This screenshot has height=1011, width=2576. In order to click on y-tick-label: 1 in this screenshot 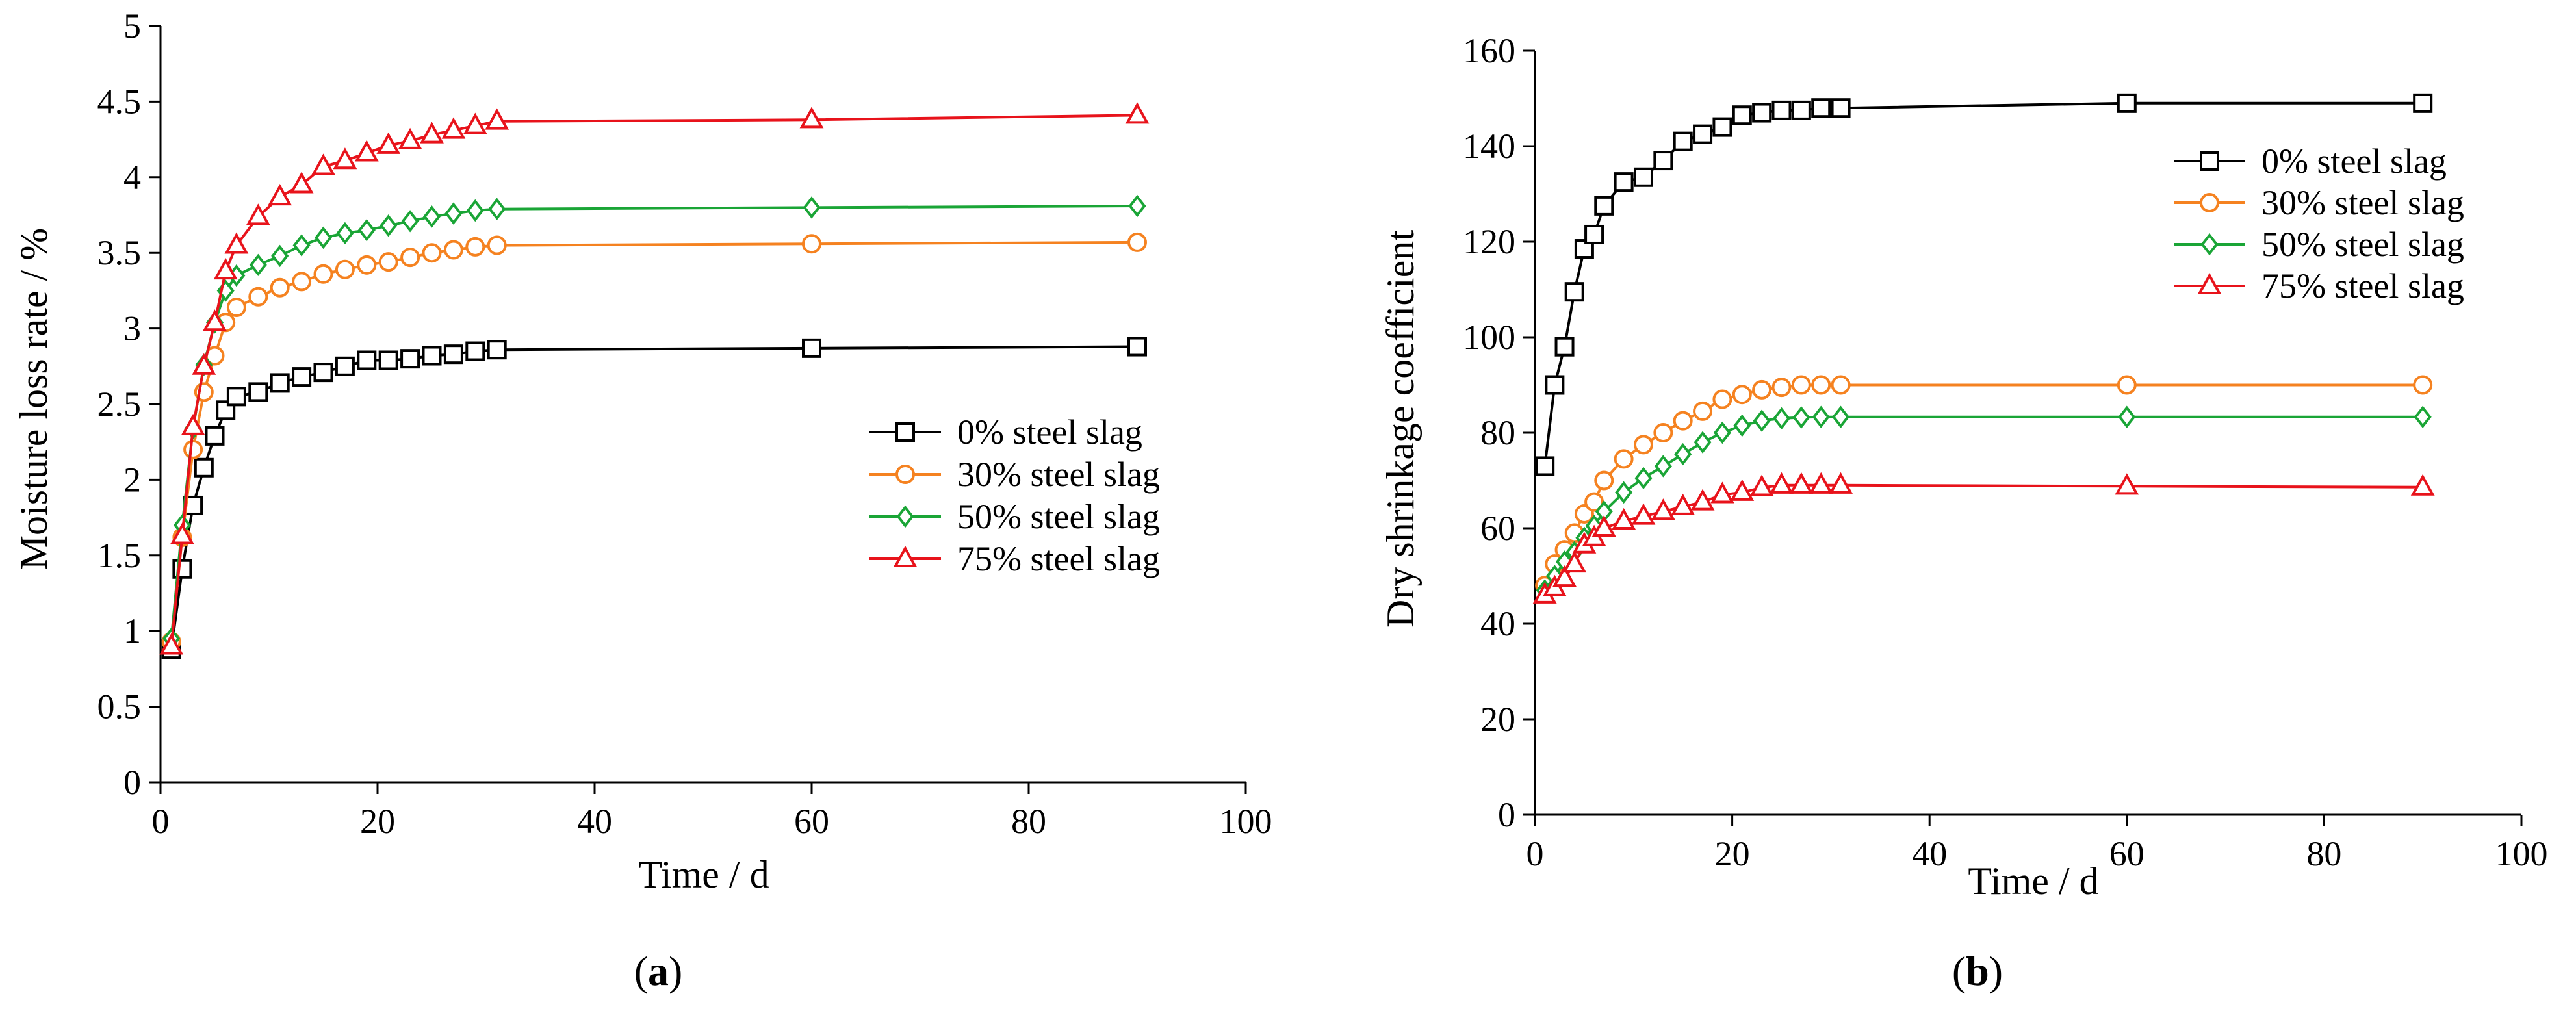, I will do `click(132, 630)`.